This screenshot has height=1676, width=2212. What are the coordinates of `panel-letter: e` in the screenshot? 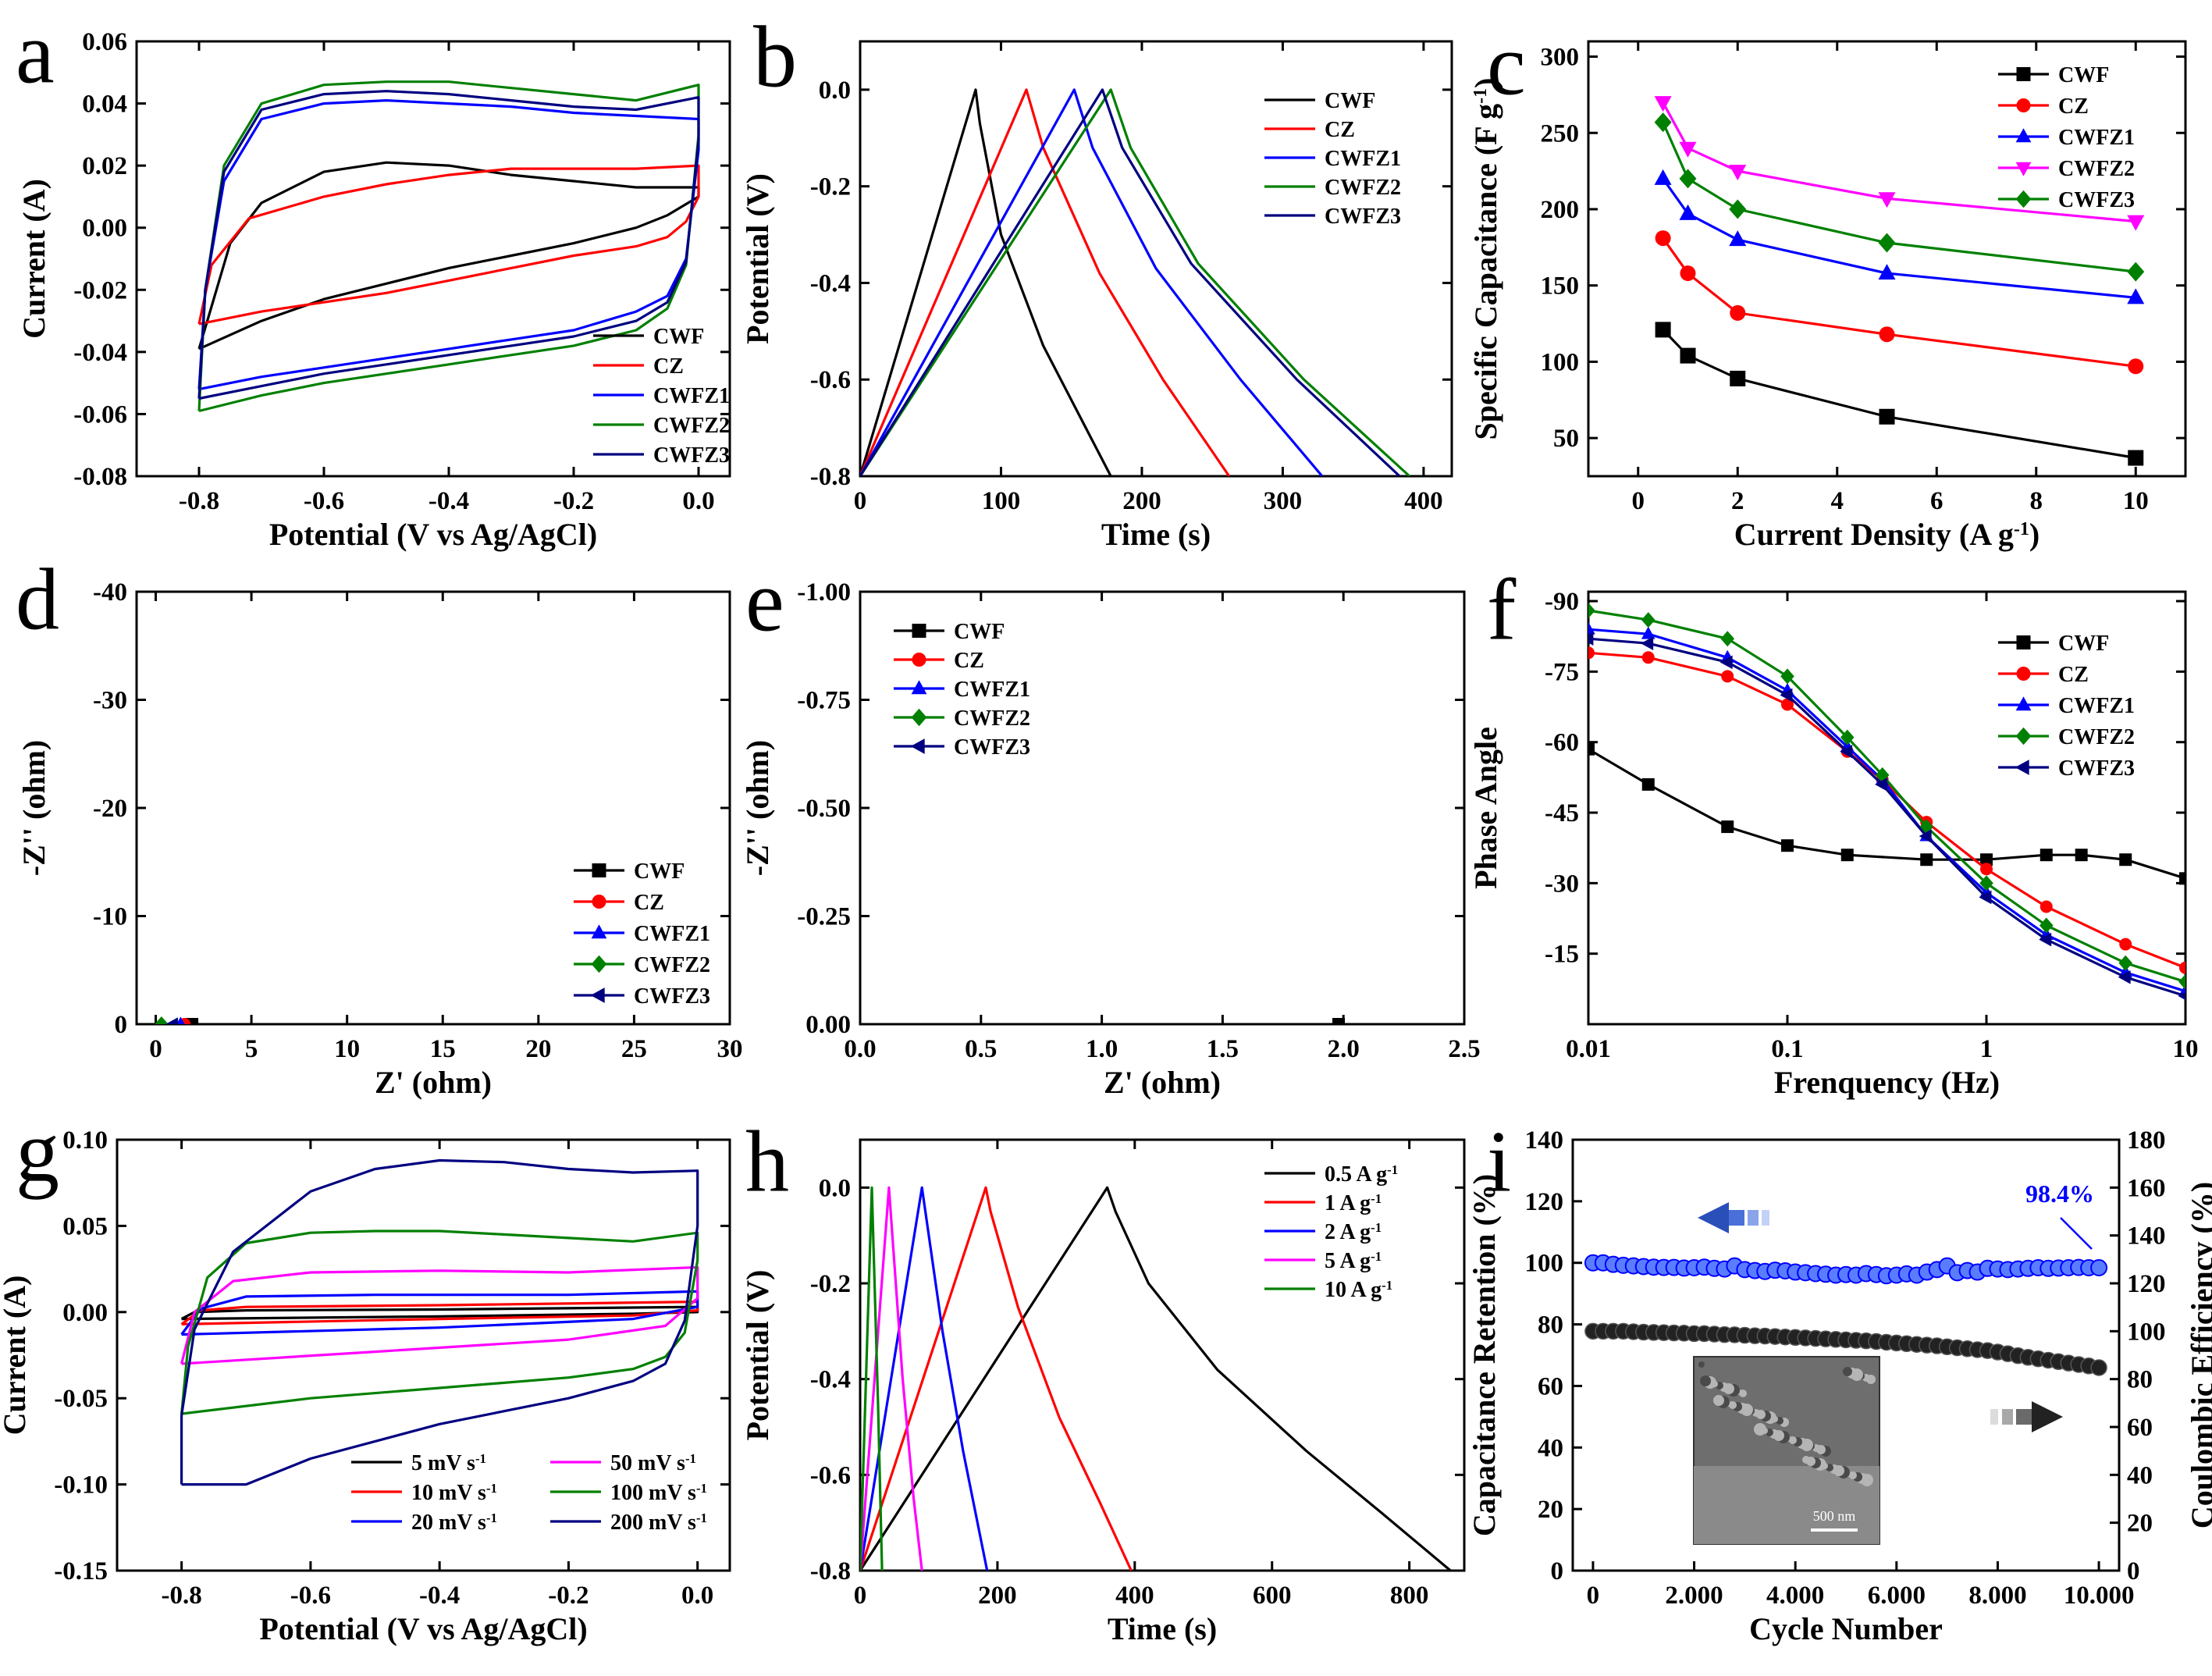 It's located at (765, 601).